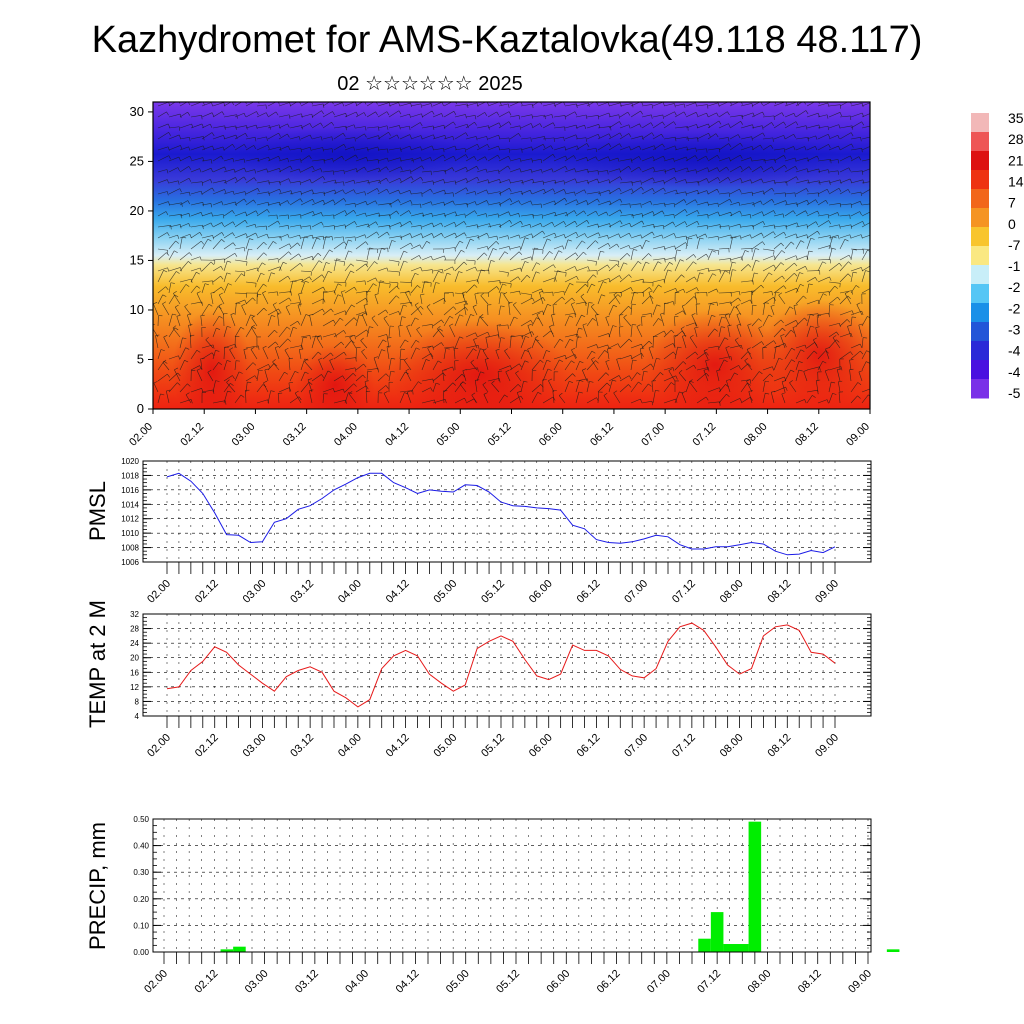  I want to click on x-tick-label: 02.12, so click(207, 746).